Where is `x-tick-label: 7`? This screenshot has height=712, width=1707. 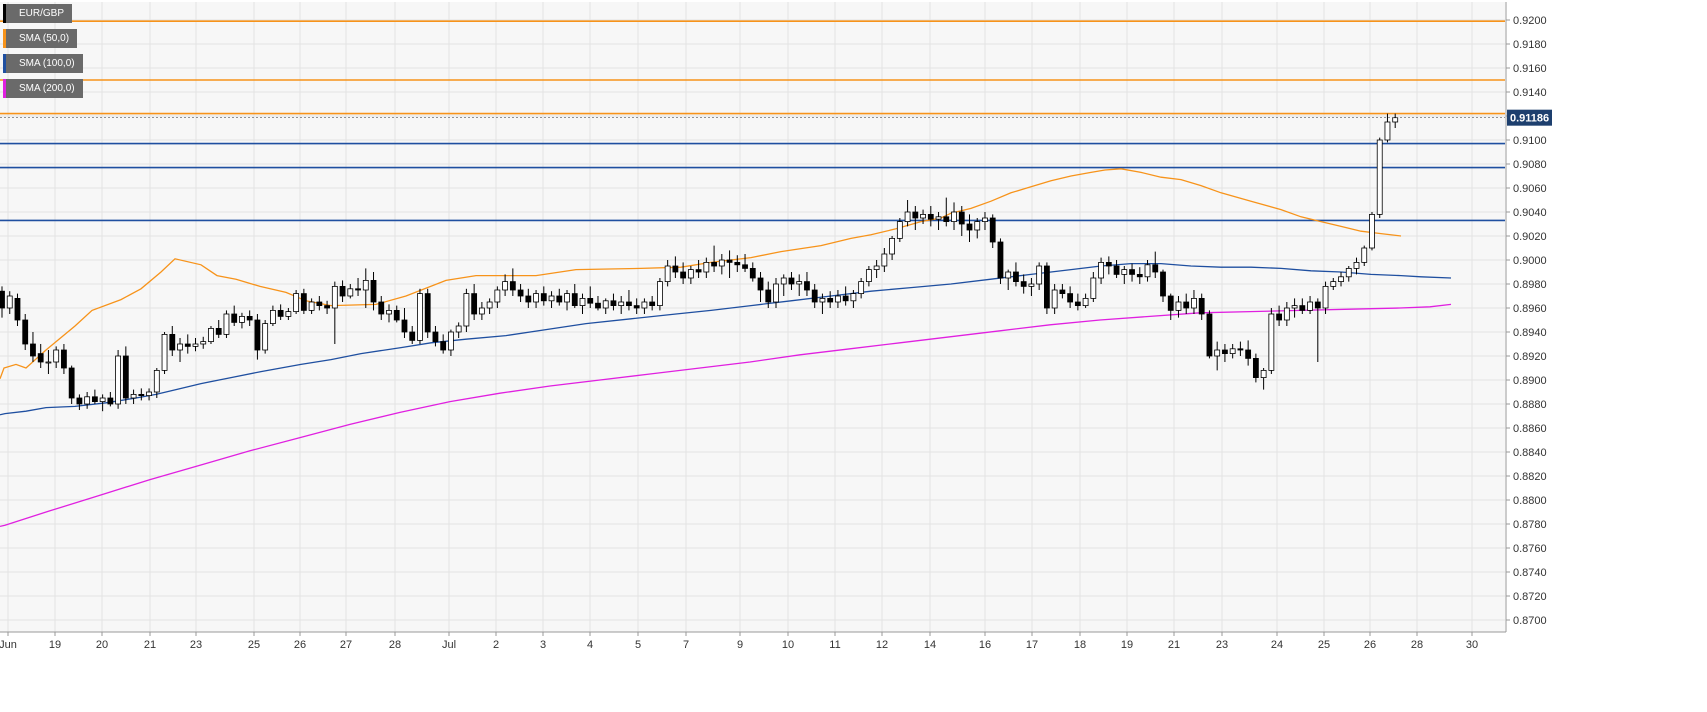
x-tick-label: 7 is located at coordinates (686, 645).